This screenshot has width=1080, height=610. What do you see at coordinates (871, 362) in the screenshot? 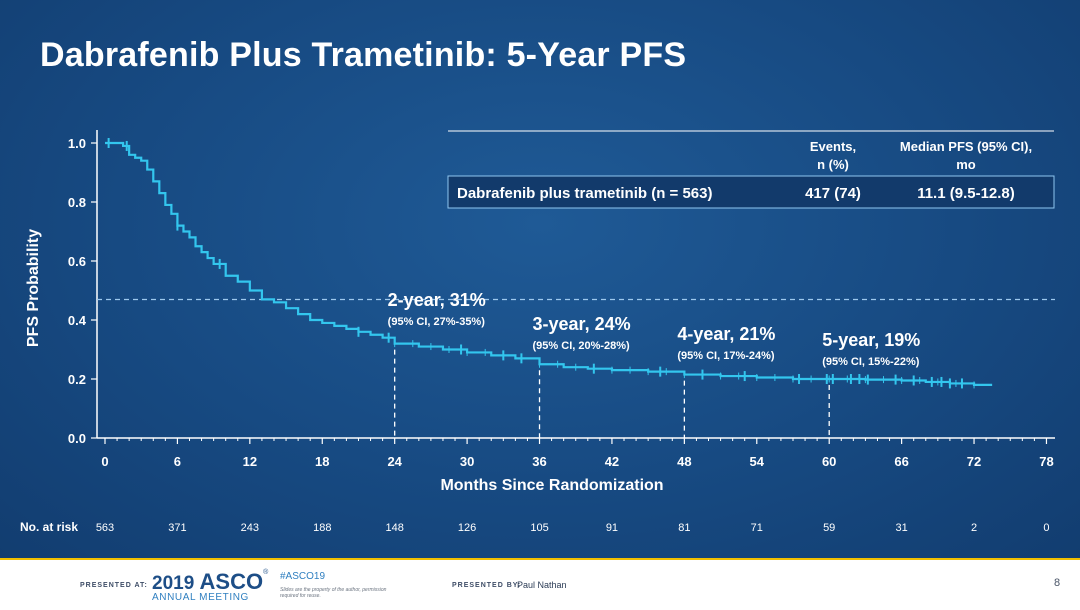
I see `landmark-ci: (95% CI, 15%-22%)` at bounding box center [871, 362].